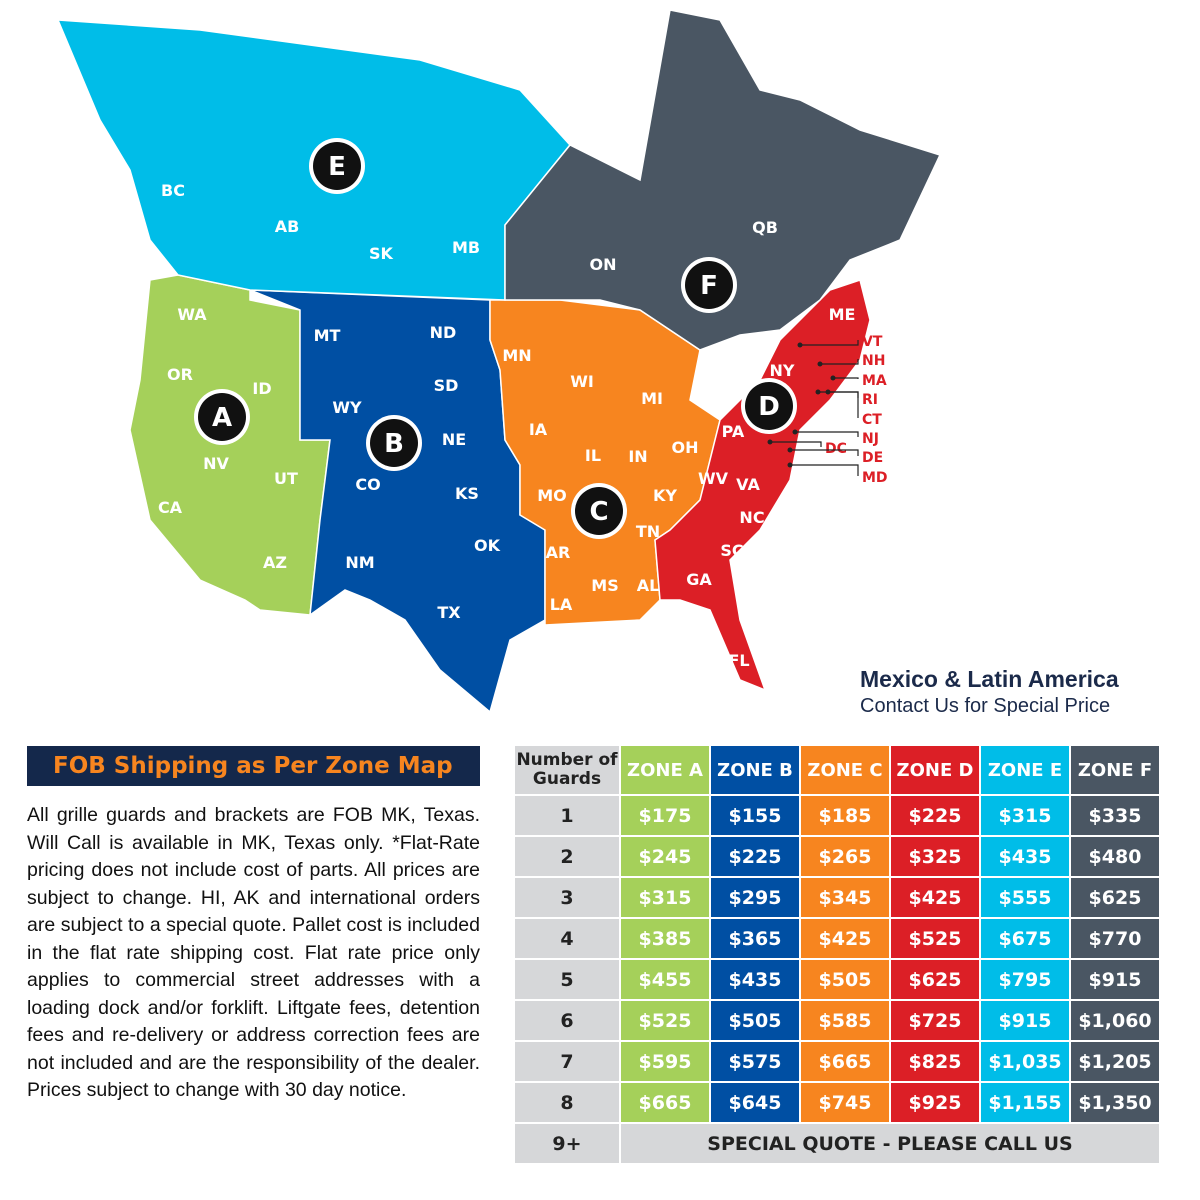 The height and width of the screenshot is (1200, 1200). I want to click on table-row: 7 $595 $575 $665 $825 $1,035 $1,205, so click(837, 1061).